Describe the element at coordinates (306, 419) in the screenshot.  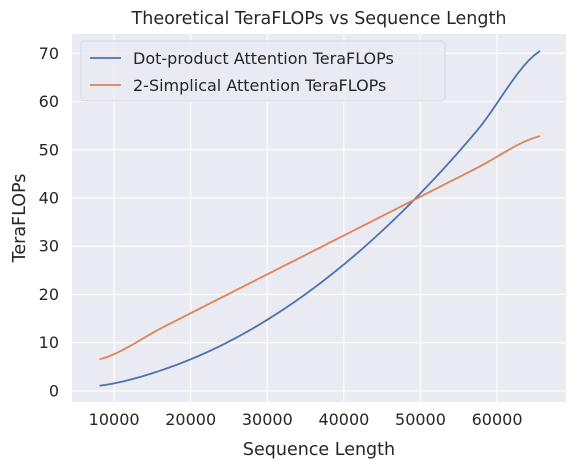
I see `x-tick-labels: 10000 20000 30000 40000 50000 60000` at that location.